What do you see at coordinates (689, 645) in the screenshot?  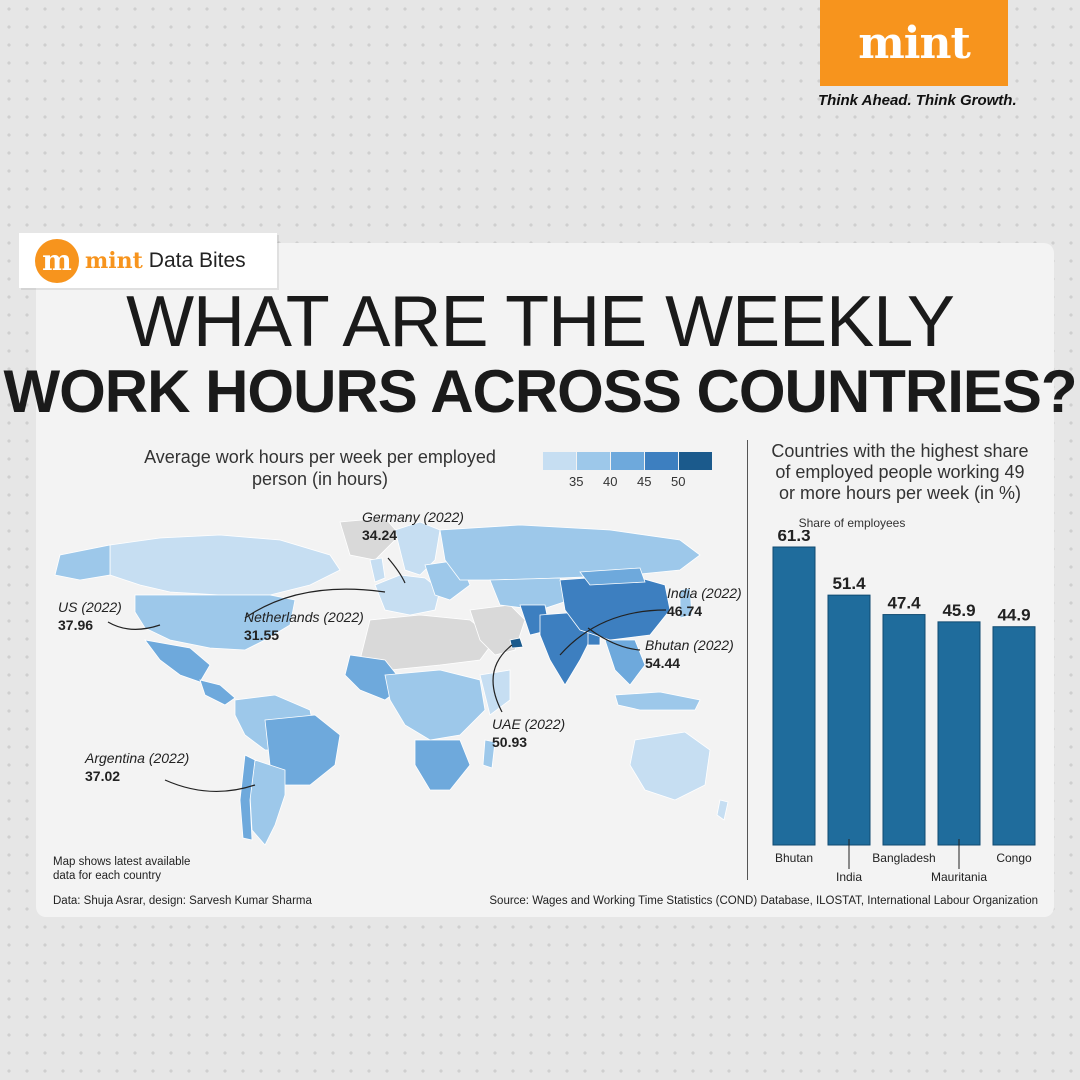 I see `annotation-bhutan-label: Bhutan (2022)` at bounding box center [689, 645].